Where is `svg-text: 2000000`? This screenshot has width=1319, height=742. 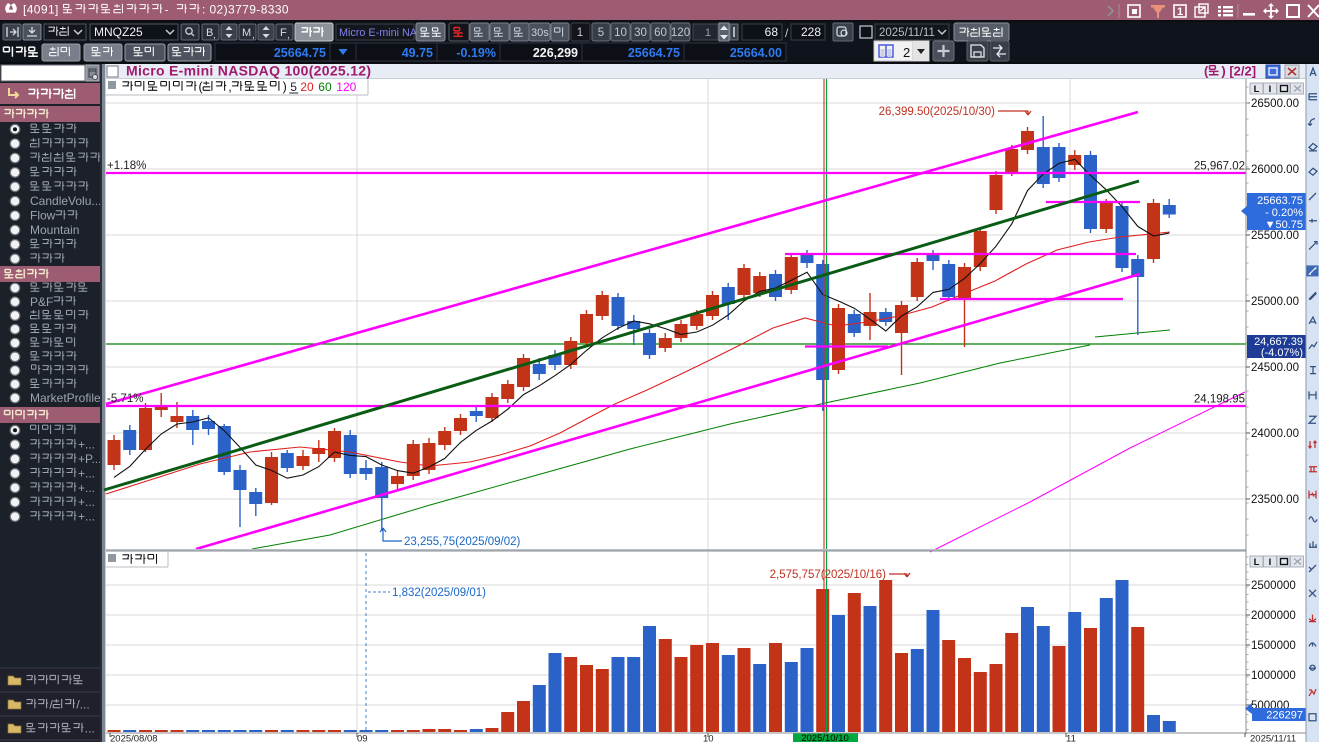 svg-text: 2000000 is located at coordinates (1273, 616).